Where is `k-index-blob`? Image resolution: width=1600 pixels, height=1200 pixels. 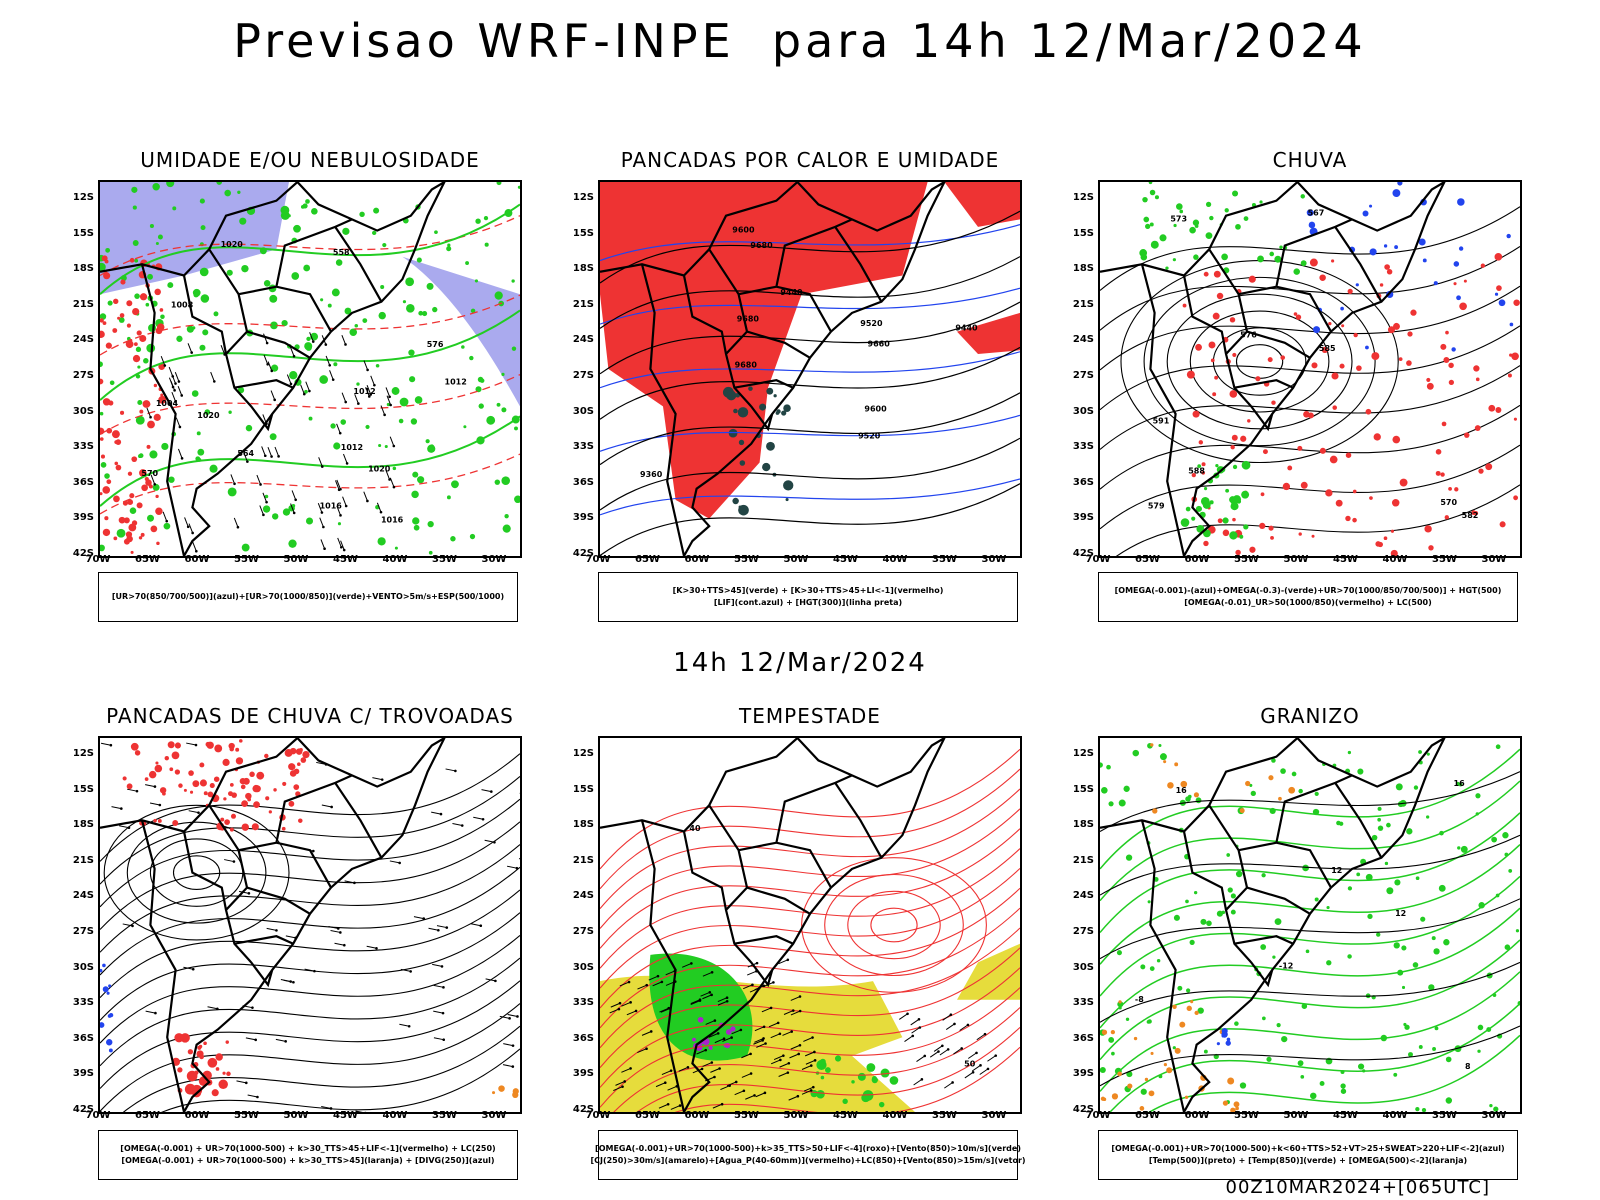 k-index-blob is located at coordinates (787, 408).